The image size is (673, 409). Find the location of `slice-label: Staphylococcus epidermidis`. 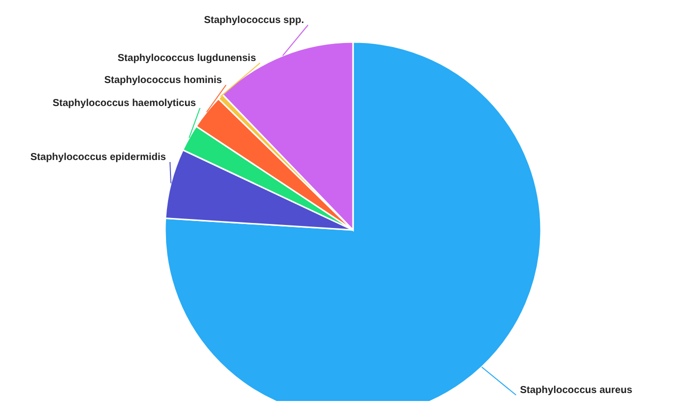

slice-label: Staphylococcus epidermidis is located at coordinates (98, 157).